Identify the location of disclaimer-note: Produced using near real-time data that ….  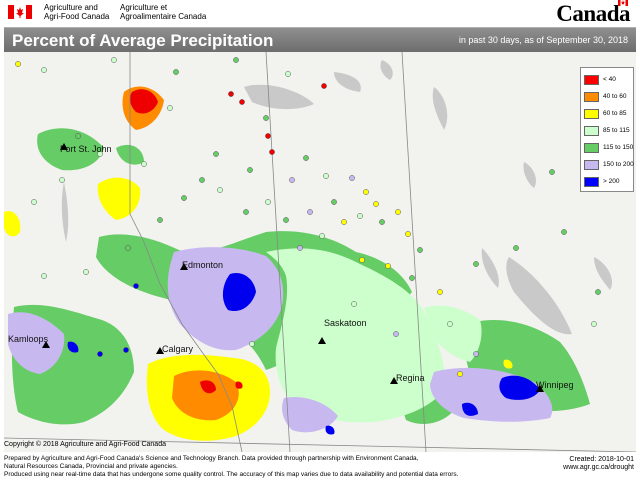
(231, 474).